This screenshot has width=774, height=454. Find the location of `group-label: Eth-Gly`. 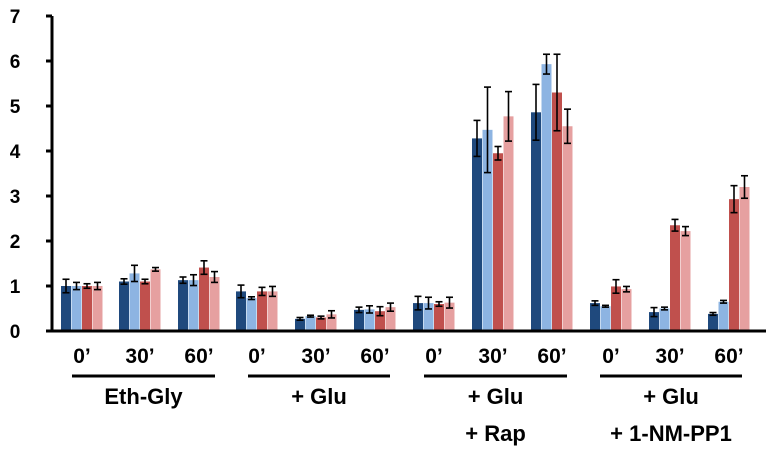

group-label: Eth-Gly is located at coordinates (143, 396).